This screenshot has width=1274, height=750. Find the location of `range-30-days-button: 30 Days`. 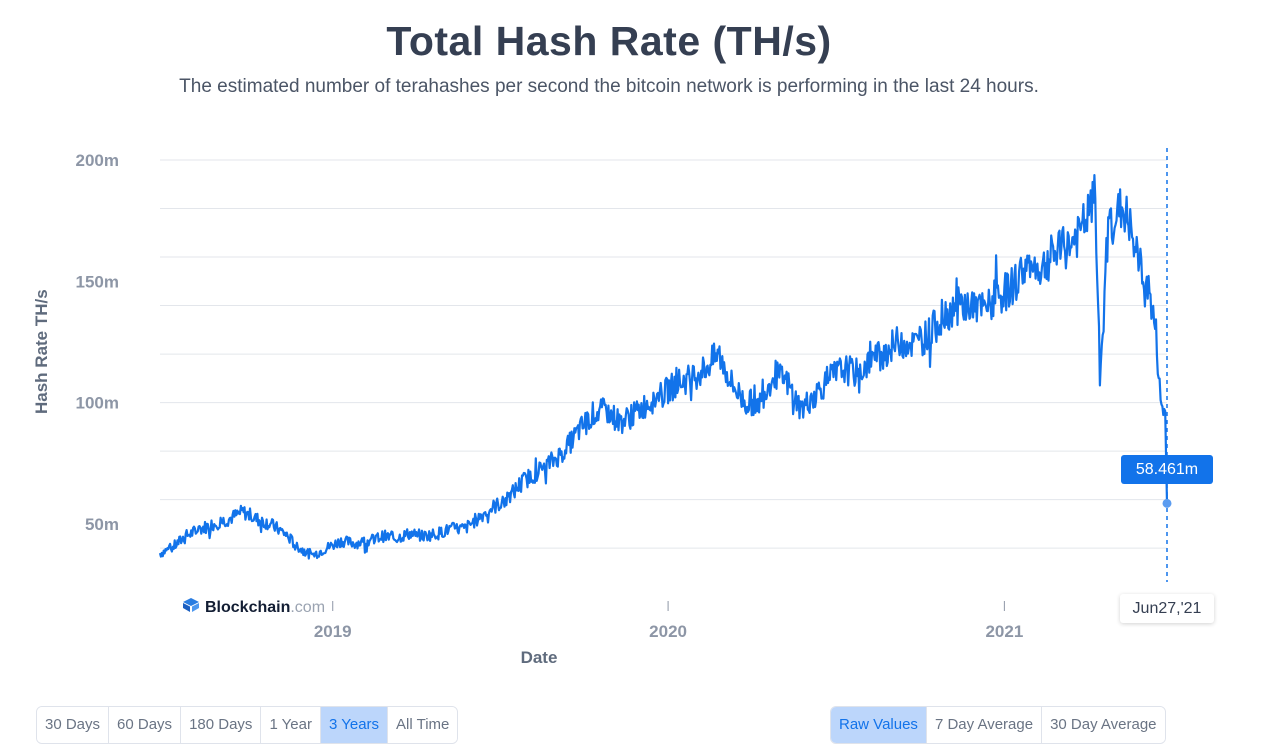

range-30-days-button: 30 Days is located at coordinates (73, 725).